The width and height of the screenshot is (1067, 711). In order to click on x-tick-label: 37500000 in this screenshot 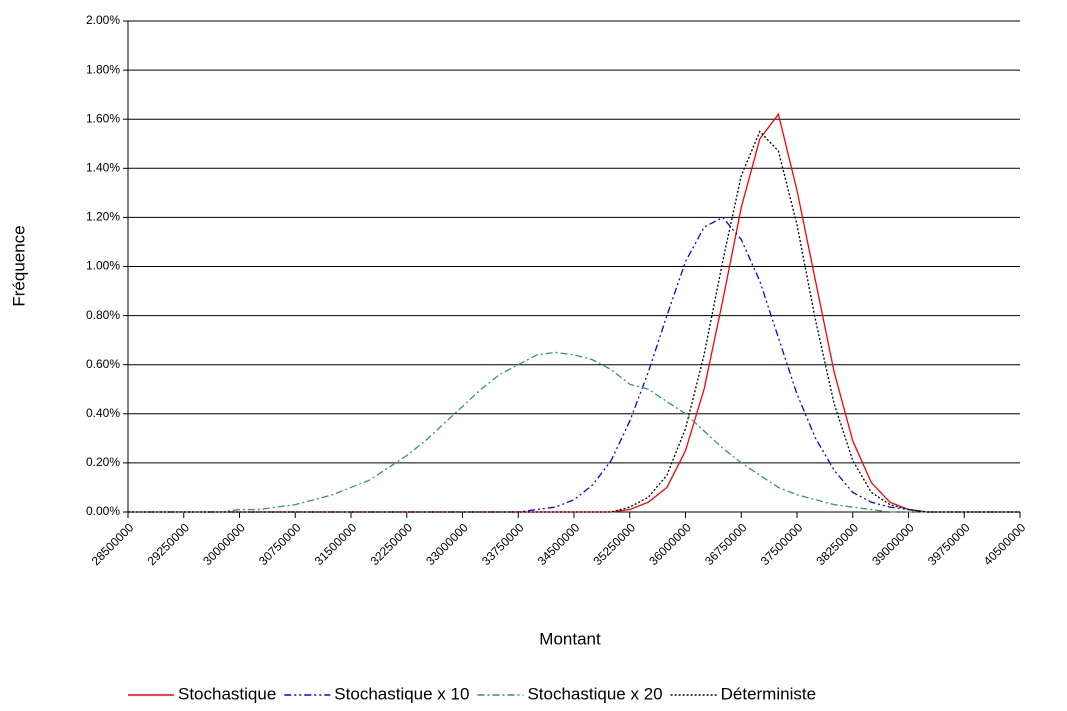, I will do `click(782, 544)`.